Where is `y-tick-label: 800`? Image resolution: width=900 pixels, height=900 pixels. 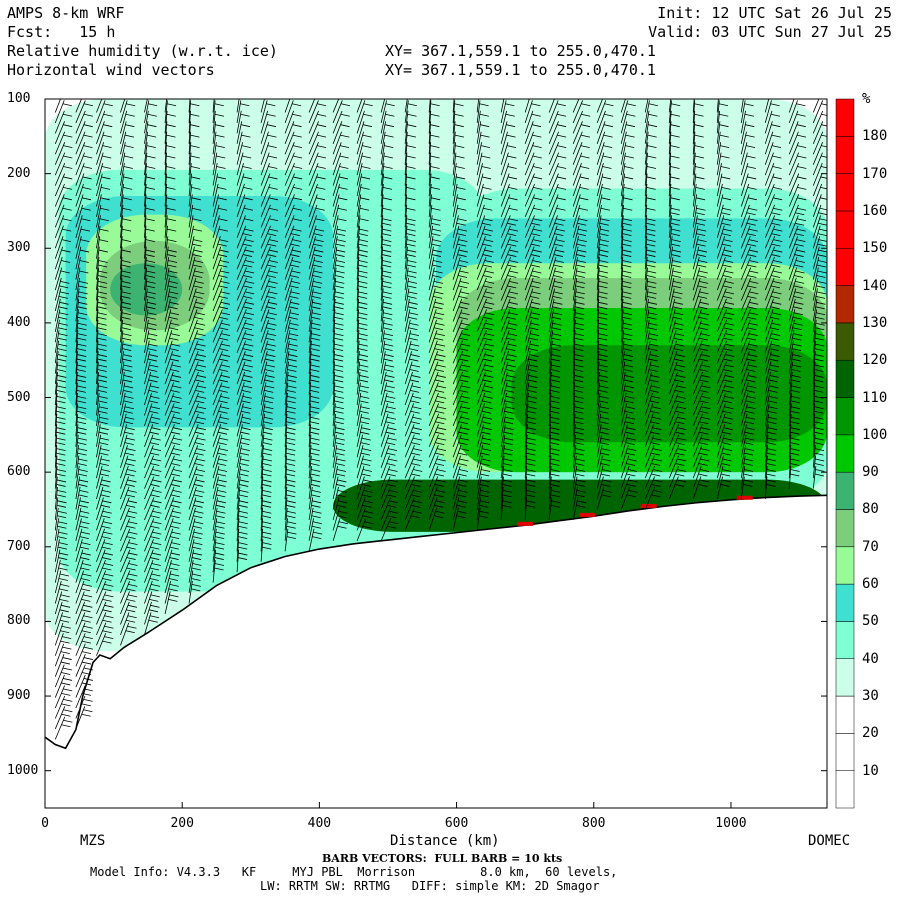 y-tick-label: 800 is located at coordinates (19, 621).